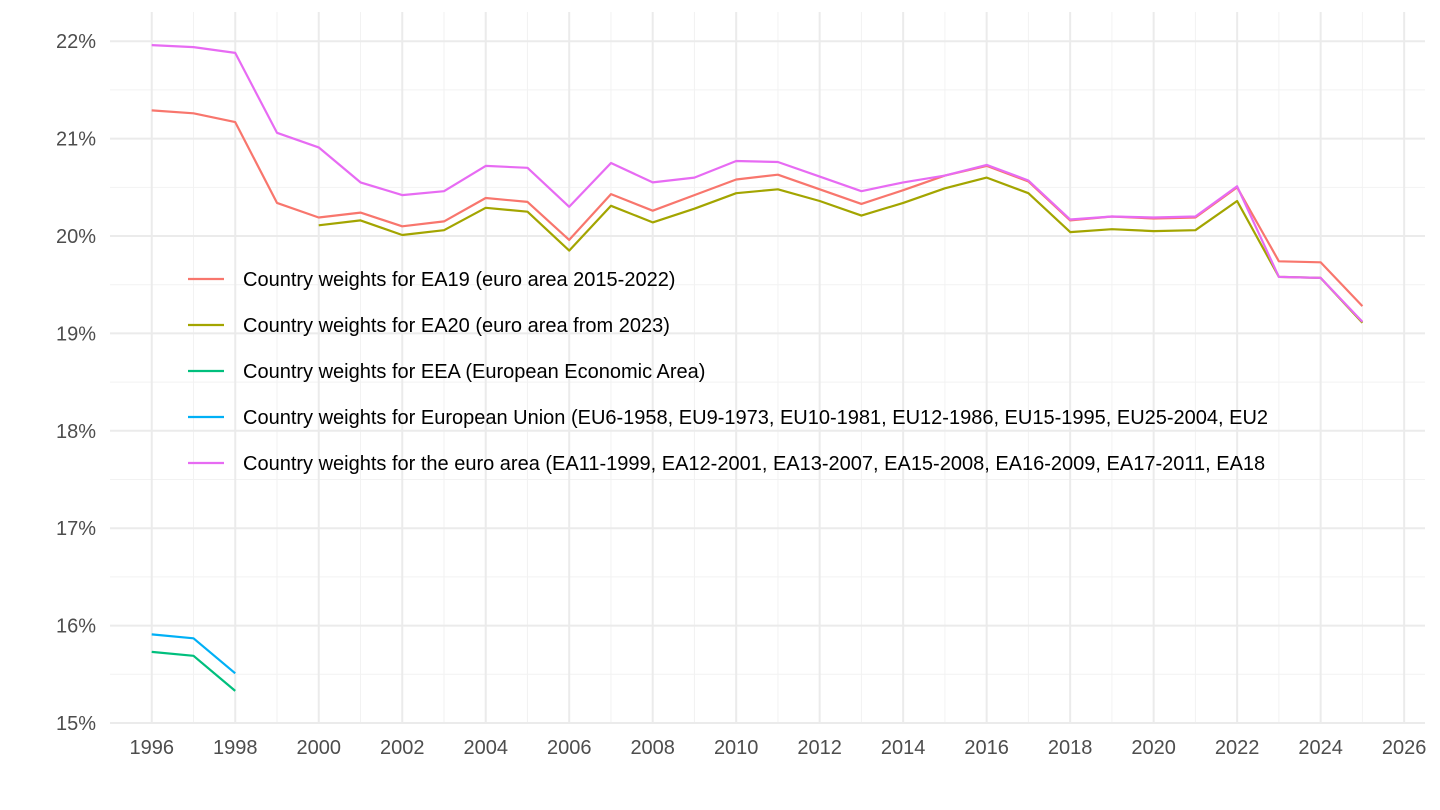  Describe the element at coordinates (485, 748) in the screenshot. I see `x-tick-label: 2004` at that location.